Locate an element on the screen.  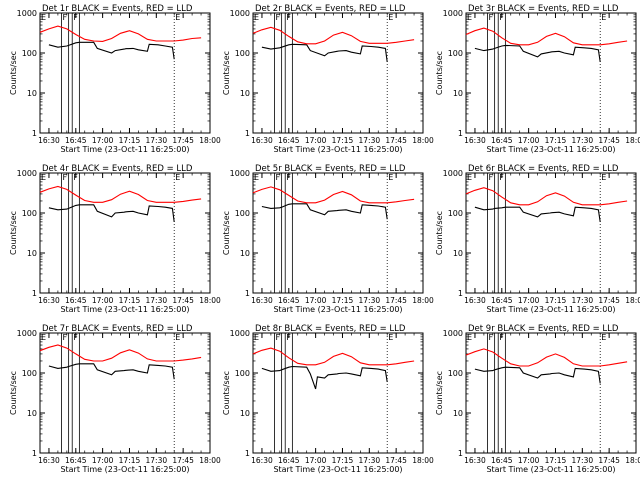
panel-title: Det 3r BLACK = Events, RED = LLD is located at coordinates (543, 9).